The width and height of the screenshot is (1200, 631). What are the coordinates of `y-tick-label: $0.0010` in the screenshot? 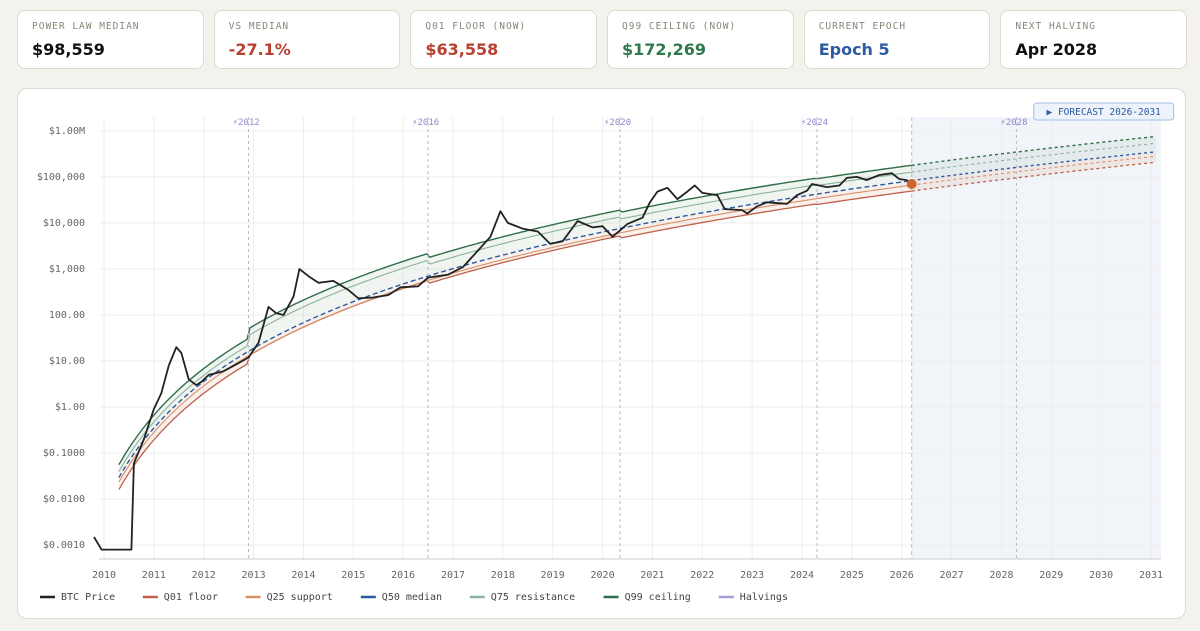 It's located at (64, 545).